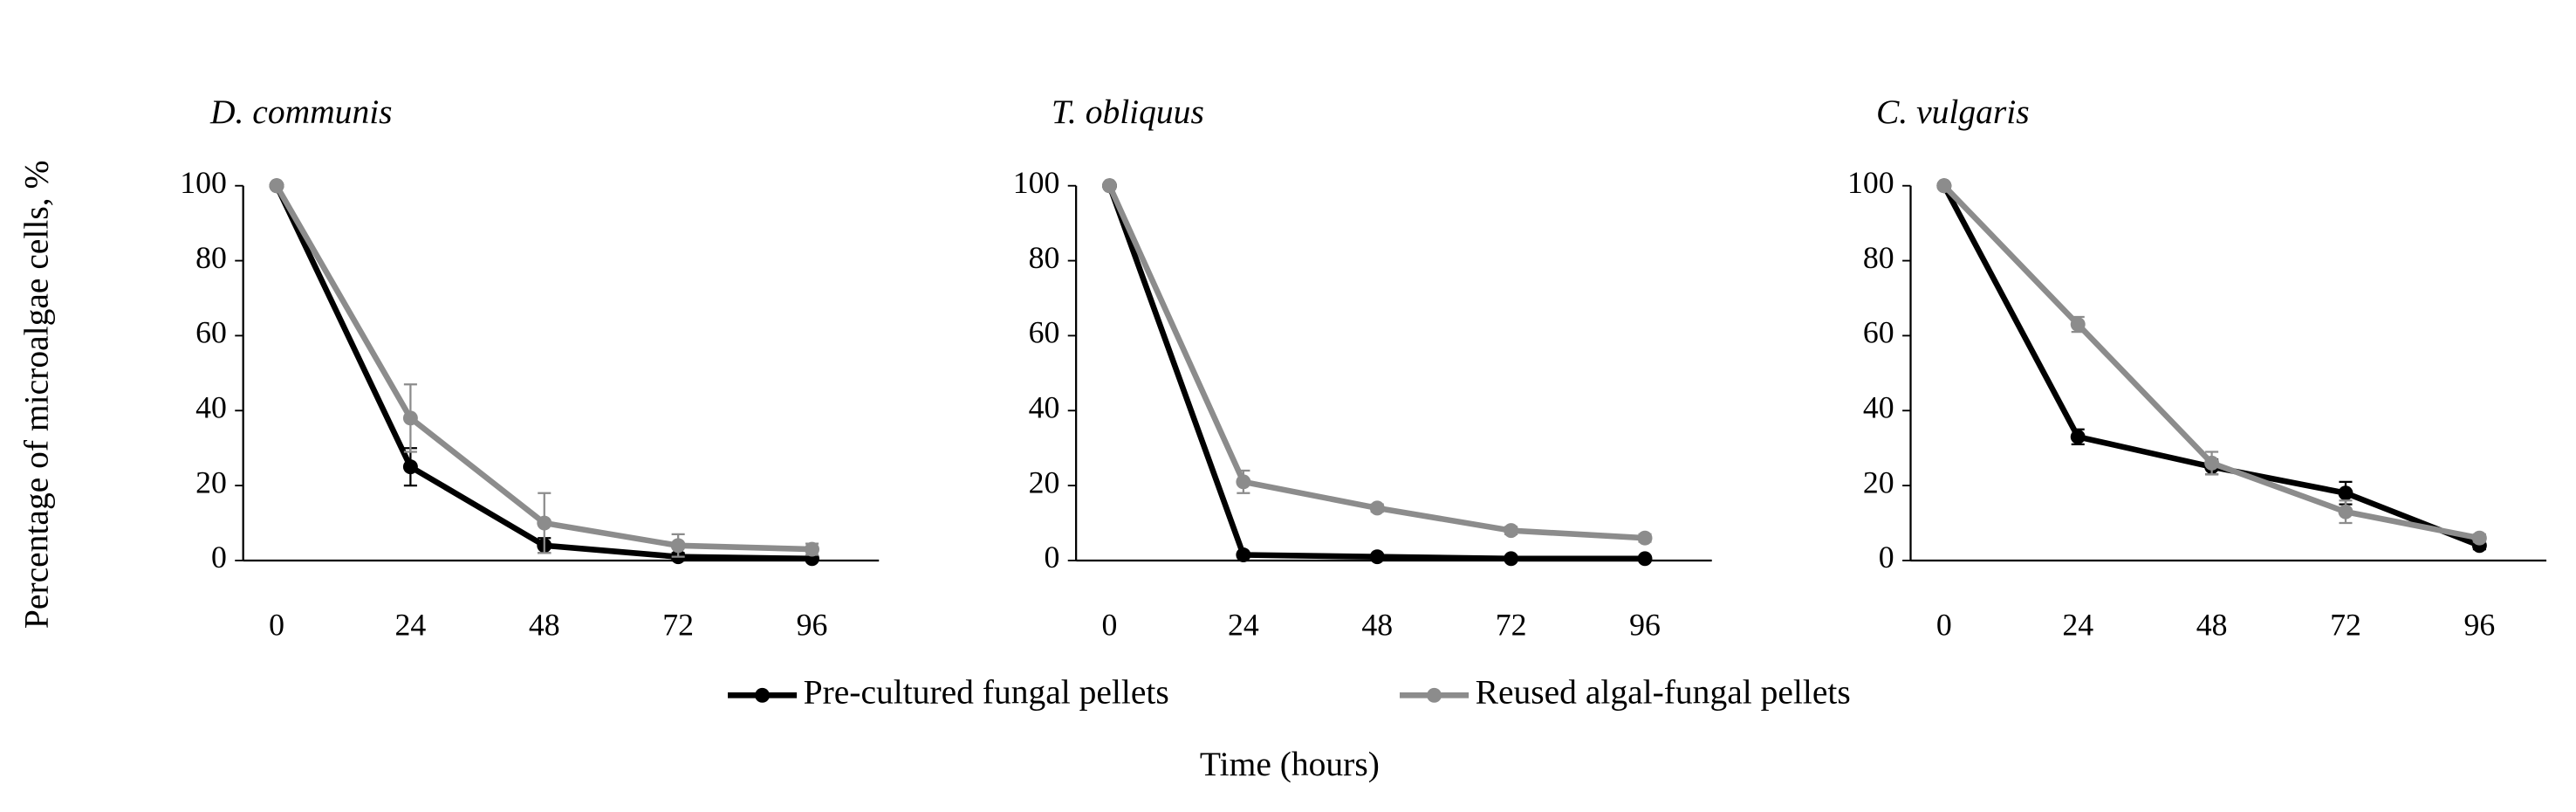 Image resolution: width=2576 pixels, height=812 pixels. What do you see at coordinates (1953, 112) in the screenshot?
I see `chart-title: C. vulgaris` at bounding box center [1953, 112].